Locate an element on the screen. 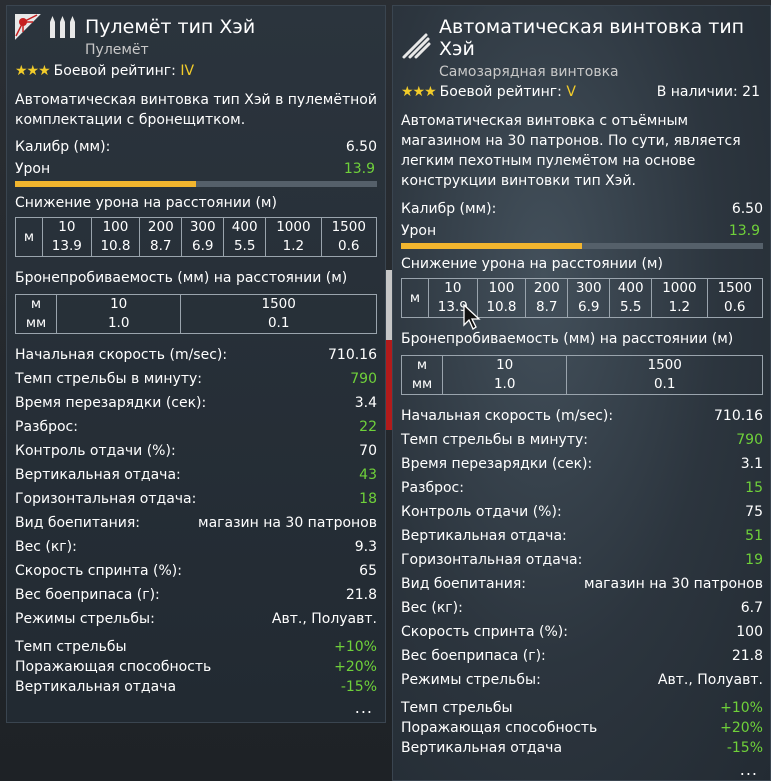 This screenshot has width=771, height=781. falloff-damage: 1.2 is located at coordinates (293, 247).